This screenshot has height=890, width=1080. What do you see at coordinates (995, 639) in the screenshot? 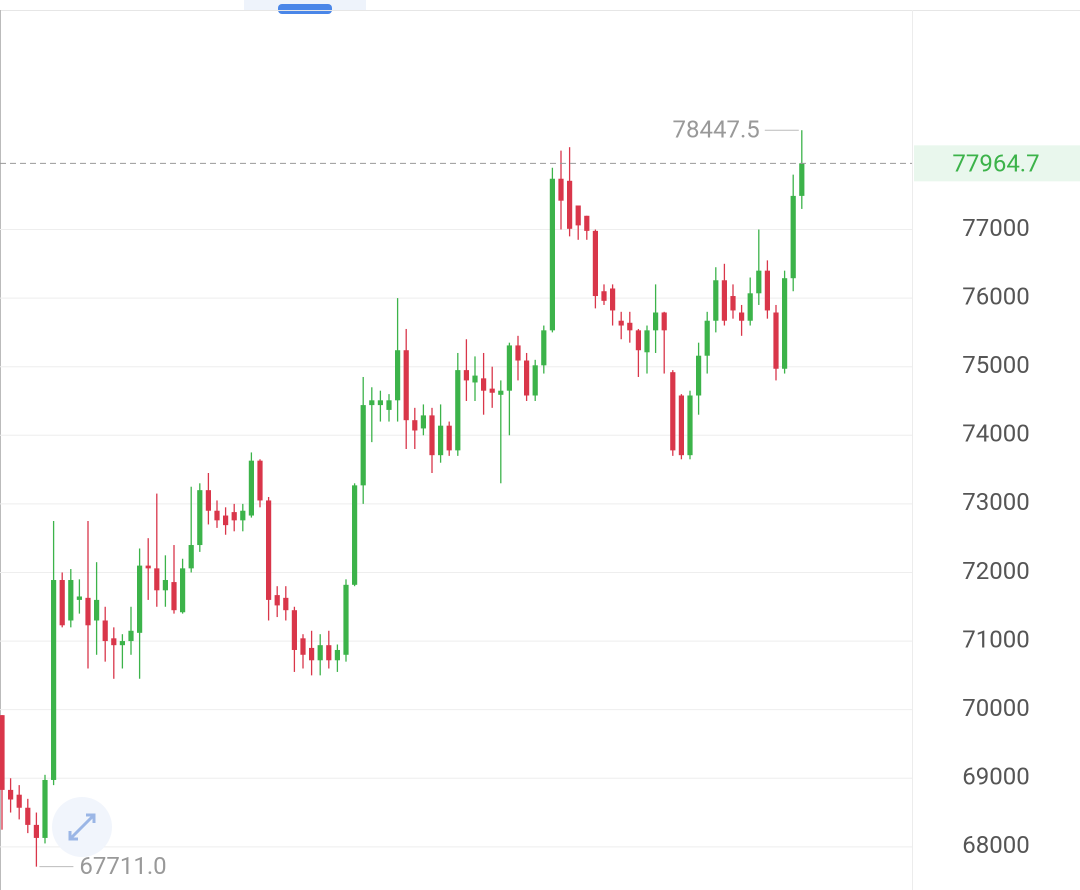
I see `y-tick-label: 71000` at bounding box center [995, 639].